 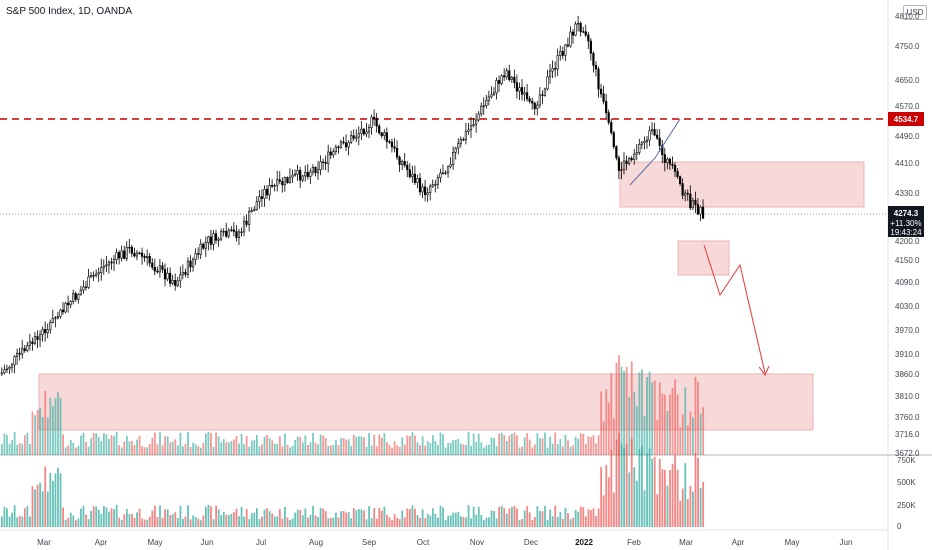 What do you see at coordinates (915, 12) in the screenshot?
I see `currency-button: USD` at bounding box center [915, 12].